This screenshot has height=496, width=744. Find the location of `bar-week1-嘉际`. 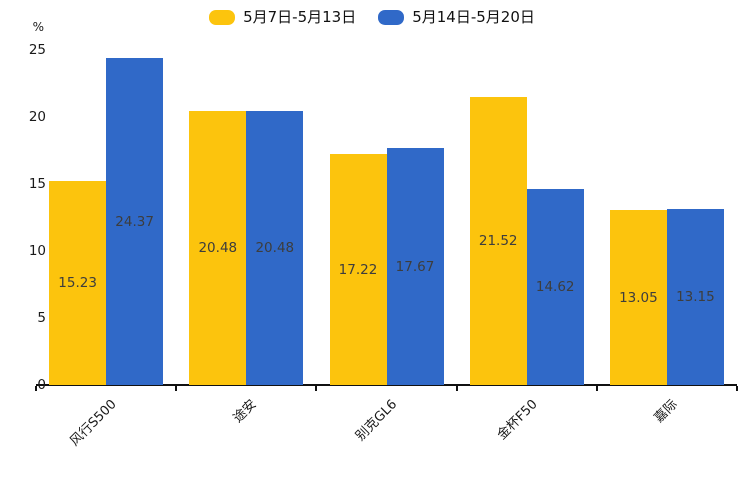

bar-week1-嘉际 is located at coordinates (638, 297).